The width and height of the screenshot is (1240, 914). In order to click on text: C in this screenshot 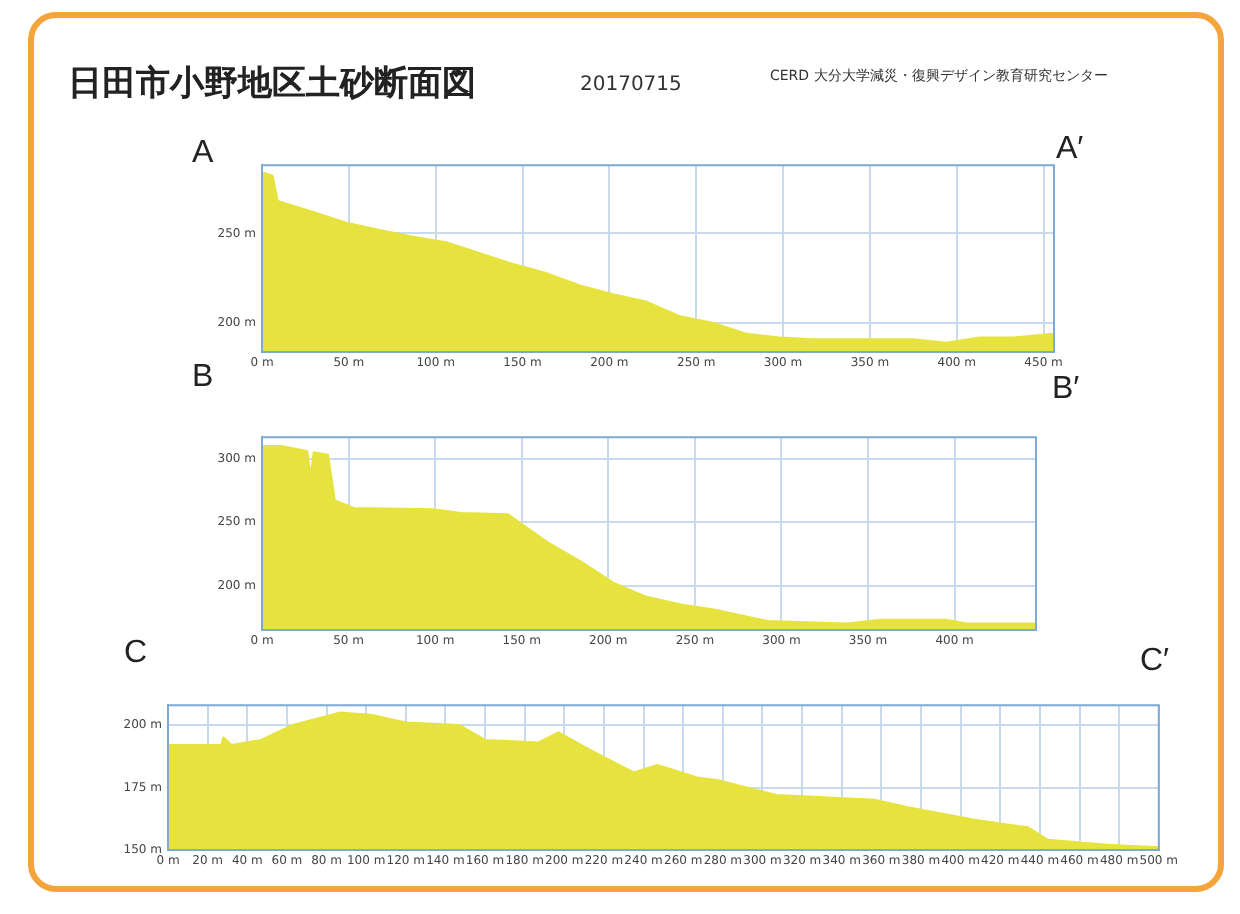, I will do `click(136, 654)`.